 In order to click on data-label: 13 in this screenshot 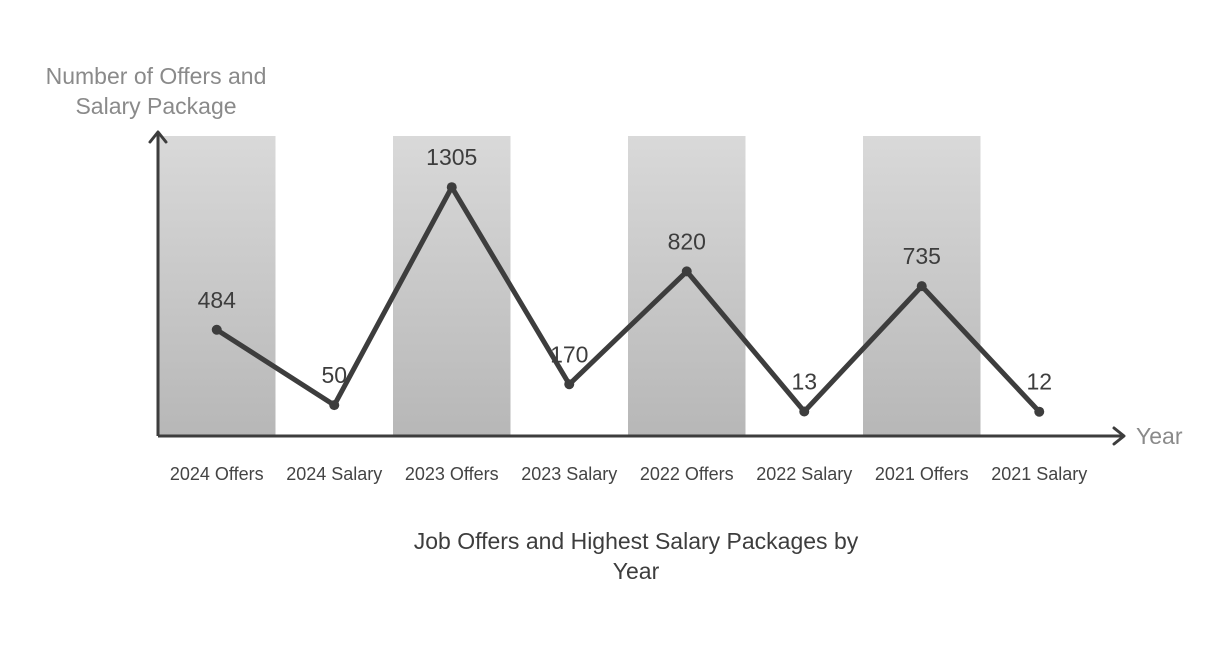, I will do `click(804, 382)`.